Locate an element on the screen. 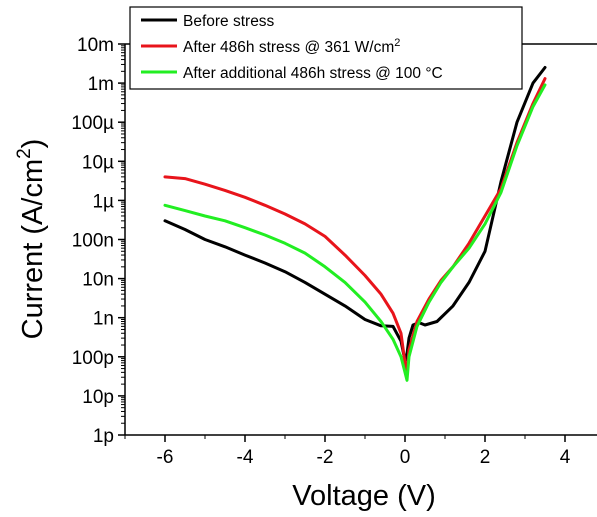 Image resolution: width=597 pixels, height=517 pixels. y-axis-title-superscript: 2 is located at coordinates (24, 153).